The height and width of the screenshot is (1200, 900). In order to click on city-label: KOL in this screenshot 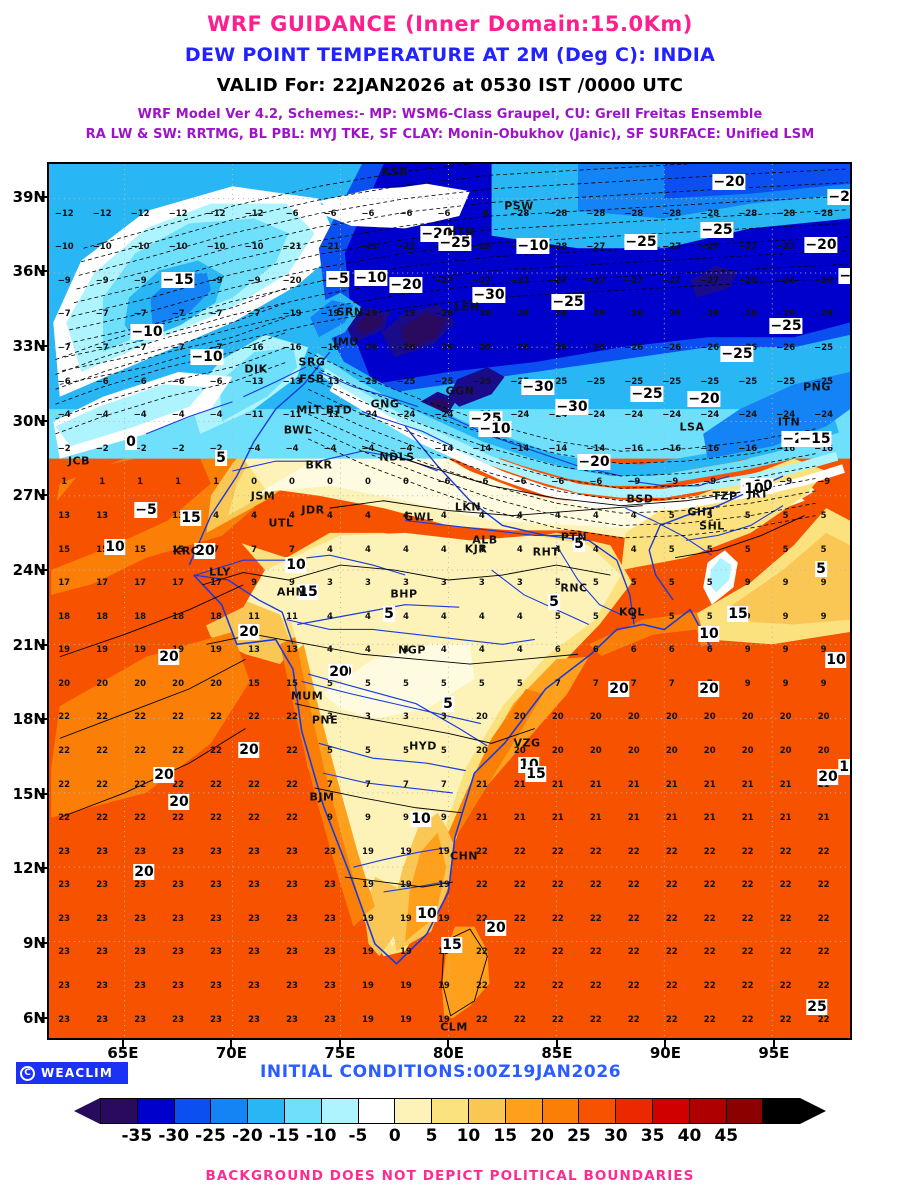, I will do `click(632, 612)`.